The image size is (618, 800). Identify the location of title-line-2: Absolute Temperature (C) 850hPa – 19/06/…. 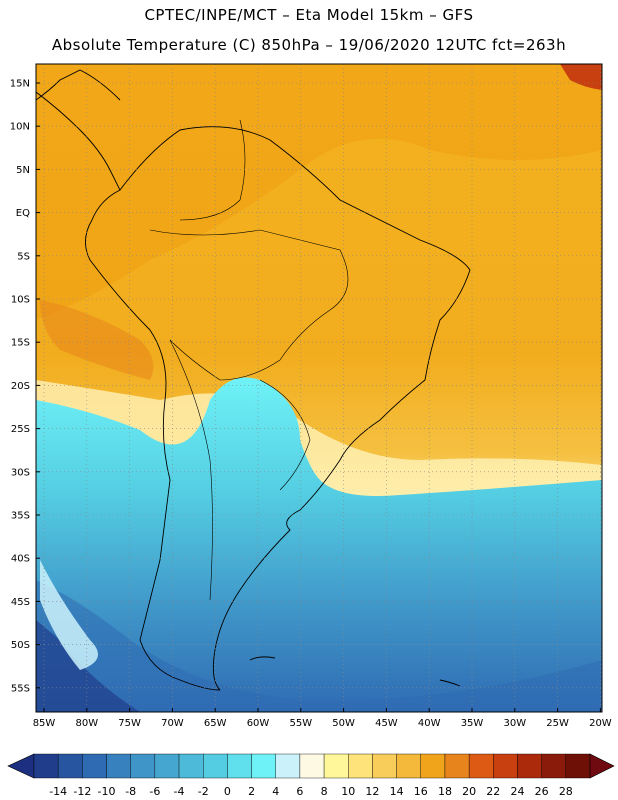
(309, 45).